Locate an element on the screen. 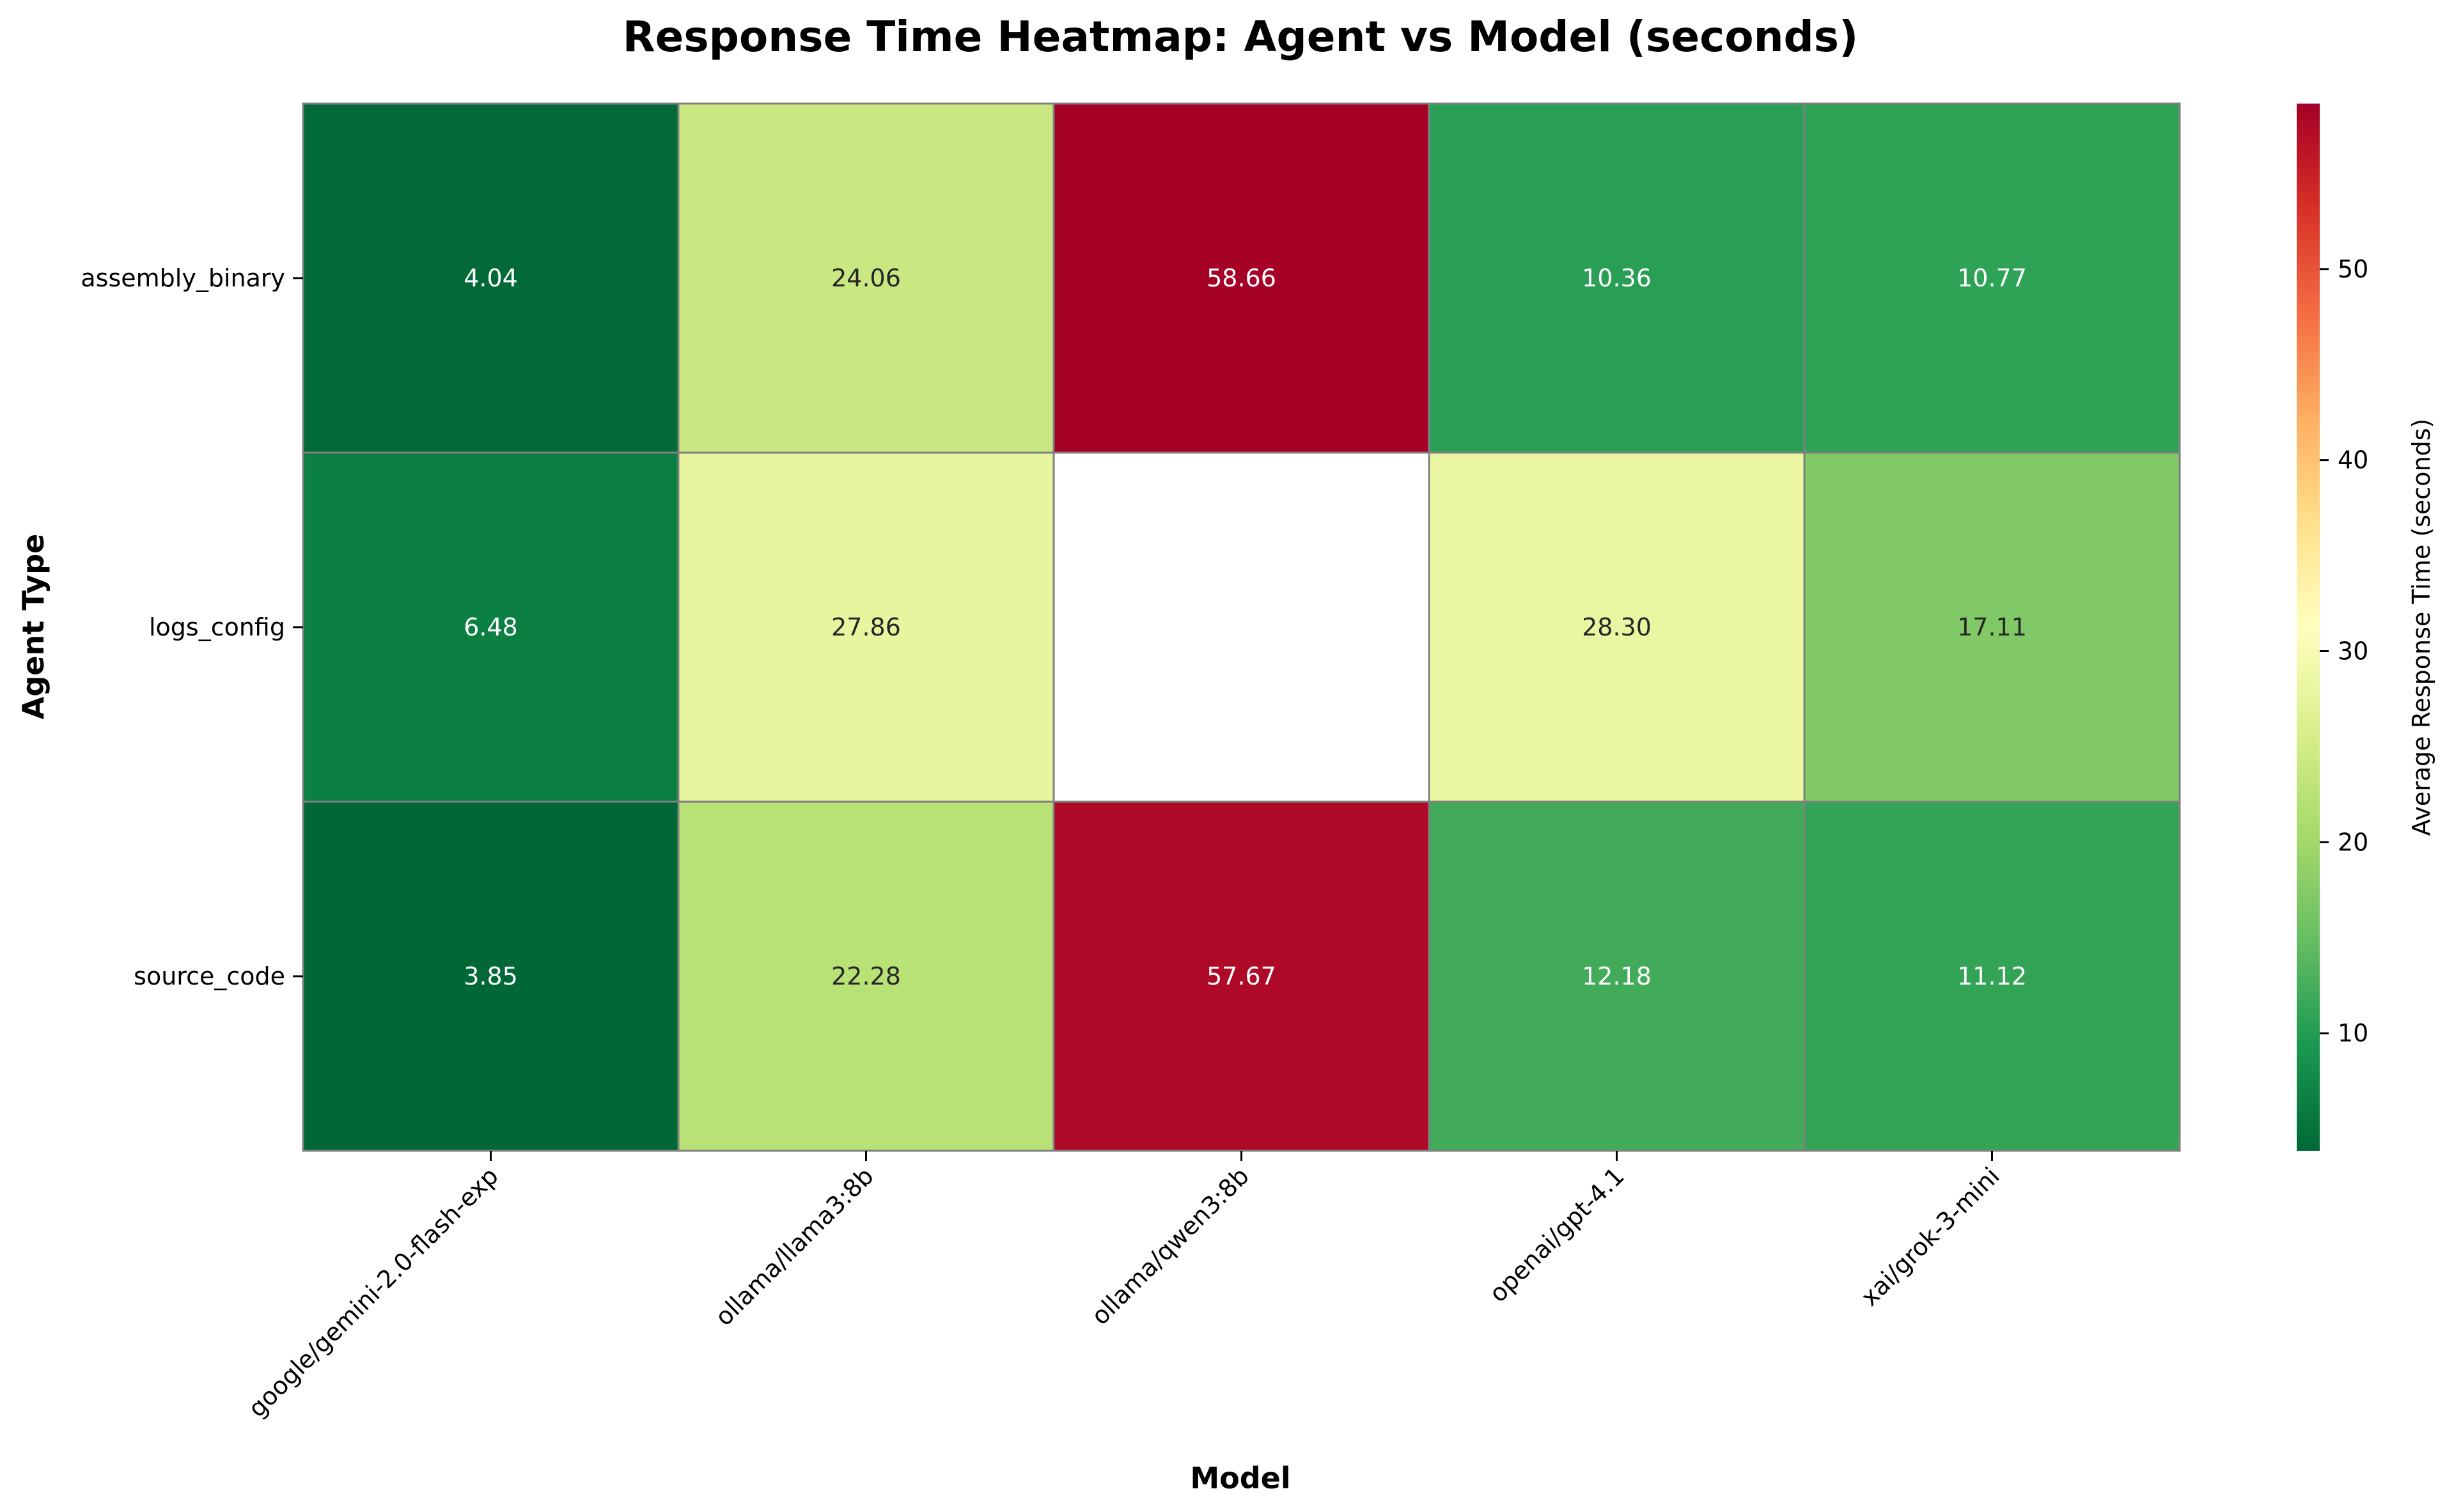 Image resolution: width=2454 pixels, height=1512 pixels. cell-value-label: 57.67 is located at coordinates (1241, 976).